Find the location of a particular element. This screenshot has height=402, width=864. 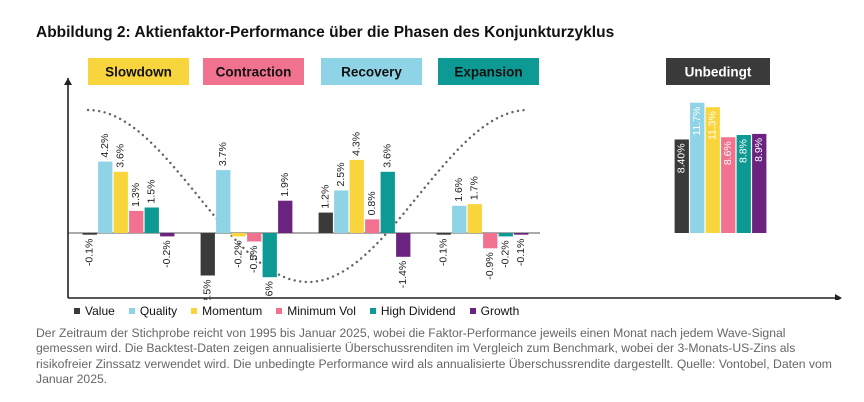

data-label: 1.5% is located at coordinates (152, 192).